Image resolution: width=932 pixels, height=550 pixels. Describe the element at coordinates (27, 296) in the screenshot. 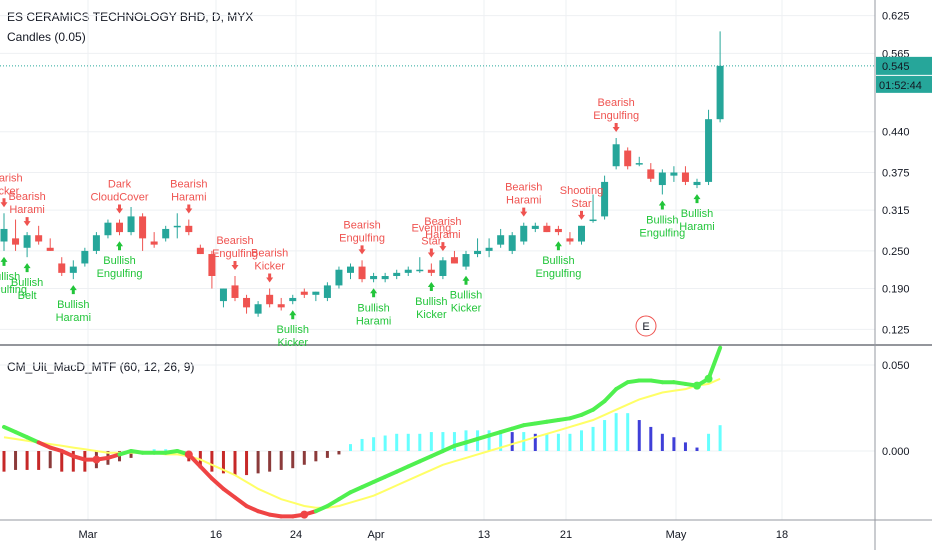

I see `pattern-label: Belt` at that location.